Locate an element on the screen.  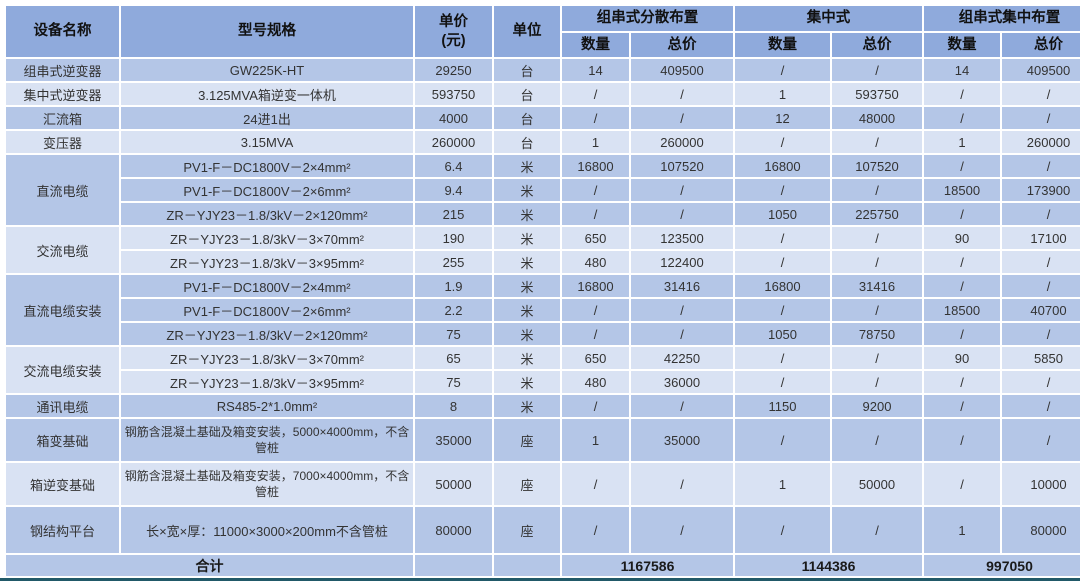
qty-cell: 650 is located at coordinates (595, 238).